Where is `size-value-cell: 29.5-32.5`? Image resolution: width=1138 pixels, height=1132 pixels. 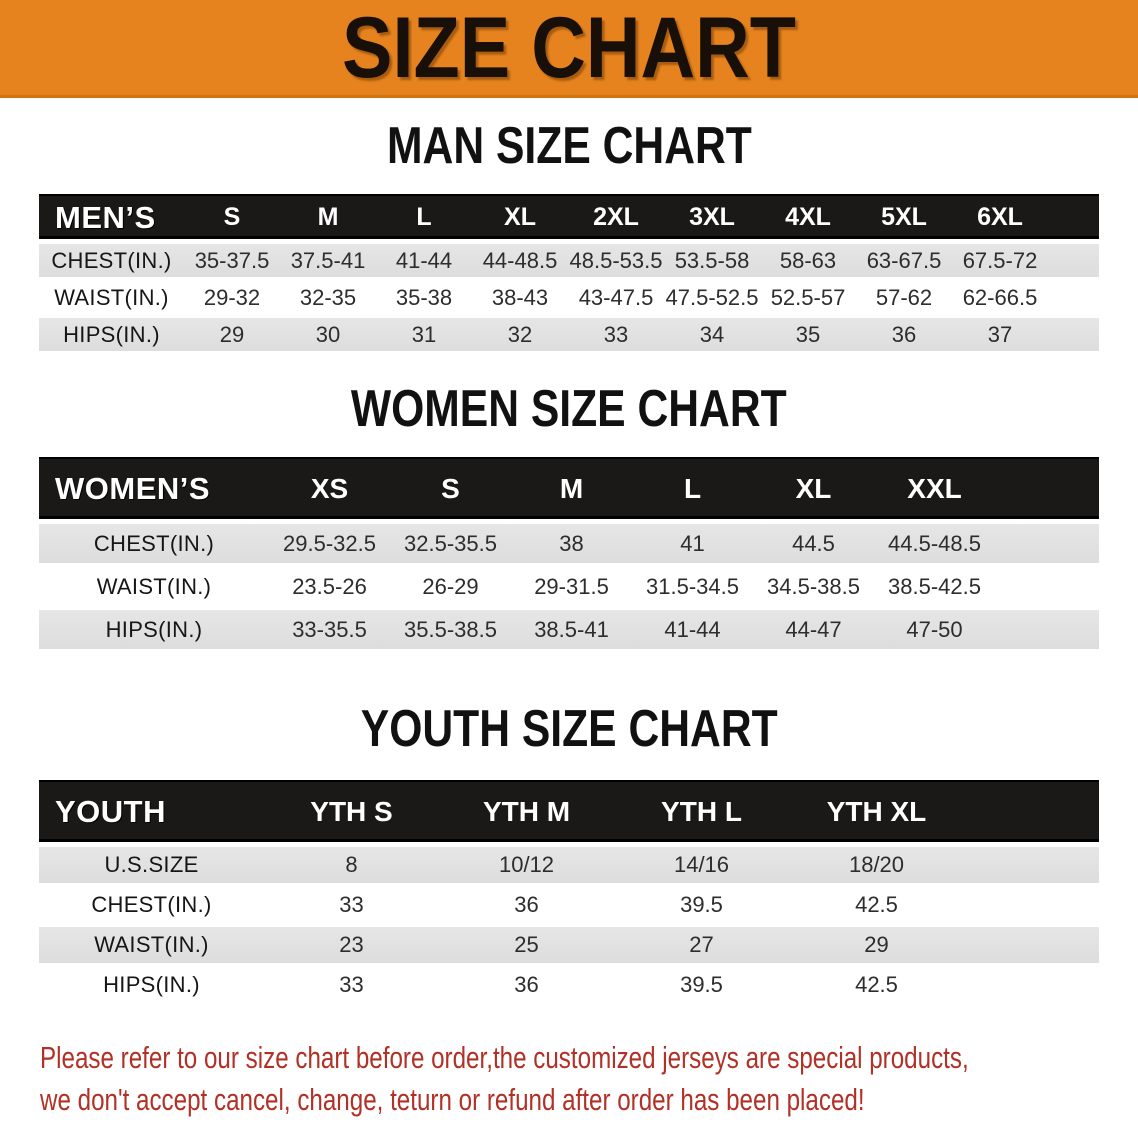 size-value-cell: 29.5-32.5 is located at coordinates (329, 545).